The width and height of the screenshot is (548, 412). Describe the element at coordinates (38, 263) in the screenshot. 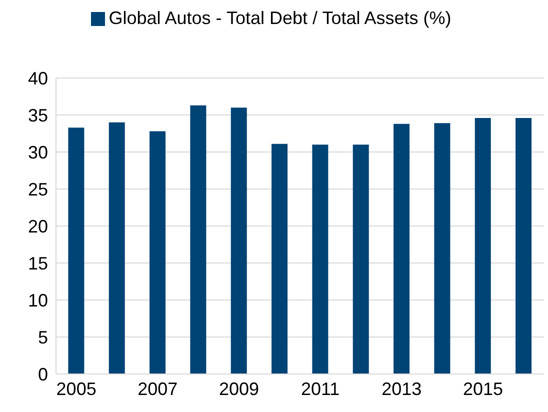

I see `y-tick-label: 15` at that location.